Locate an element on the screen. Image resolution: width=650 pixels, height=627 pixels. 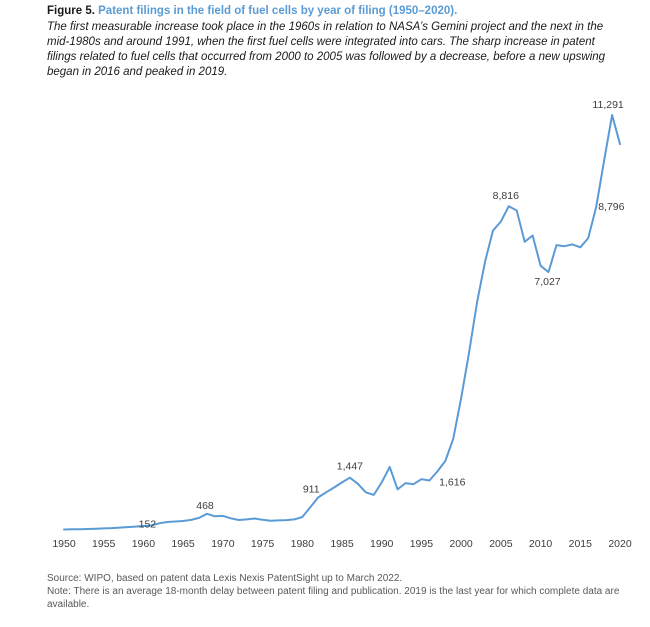
x-axis-tick-label: 1990 is located at coordinates (382, 544).